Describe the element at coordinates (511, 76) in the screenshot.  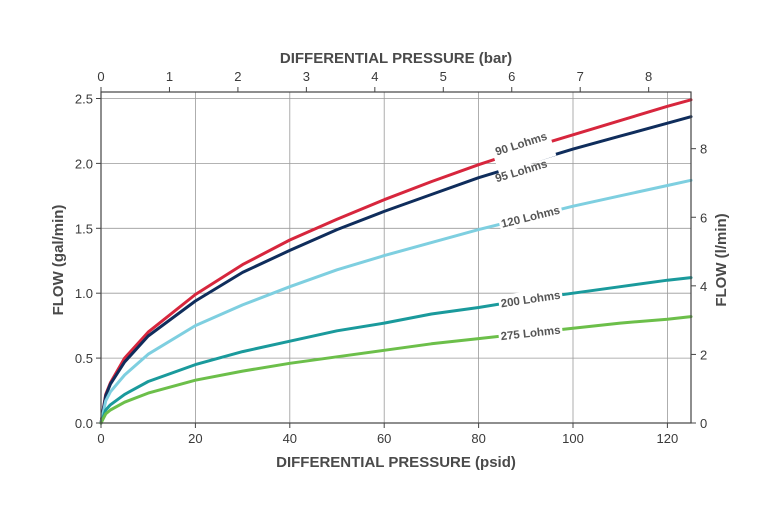
I see `top-tick-label: 6` at that location.